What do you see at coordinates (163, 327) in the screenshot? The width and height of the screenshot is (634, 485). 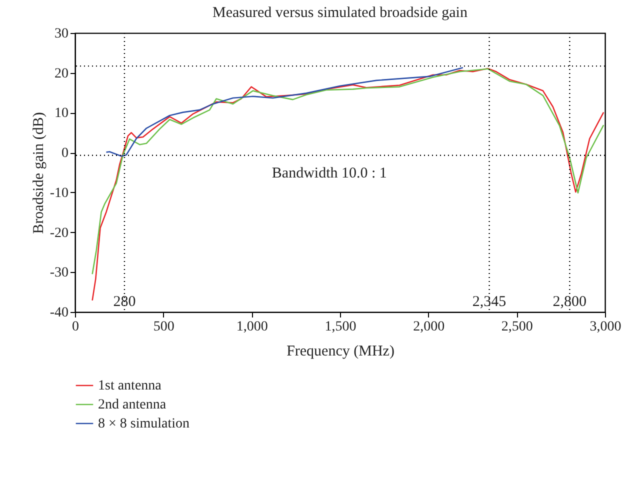 I see `x-tick-label: 500` at bounding box center [163, 327].